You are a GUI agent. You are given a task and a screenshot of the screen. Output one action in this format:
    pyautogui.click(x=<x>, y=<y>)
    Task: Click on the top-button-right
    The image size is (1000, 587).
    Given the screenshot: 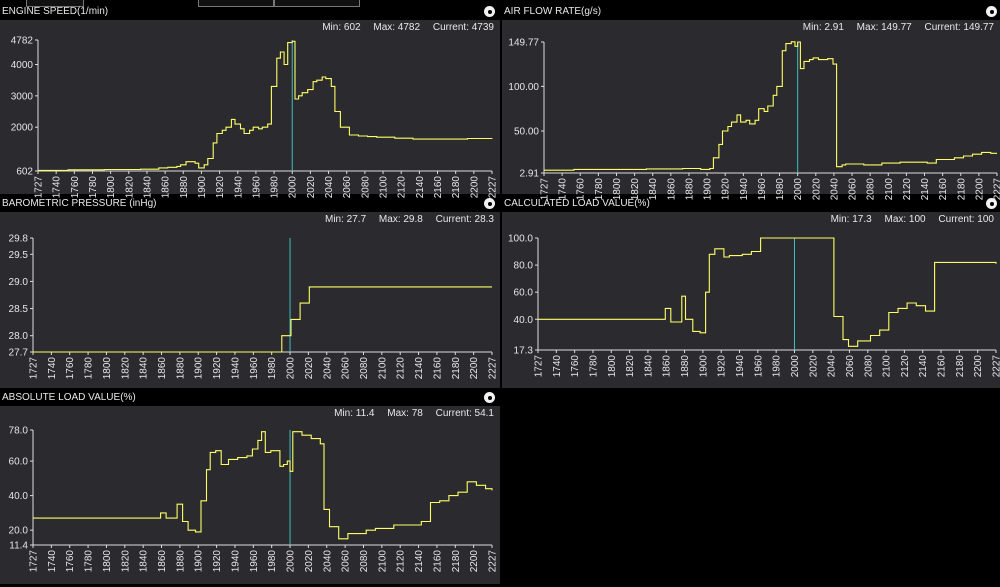 What is the action you would take?
    pyautogui.click(x=317, y=3)
    